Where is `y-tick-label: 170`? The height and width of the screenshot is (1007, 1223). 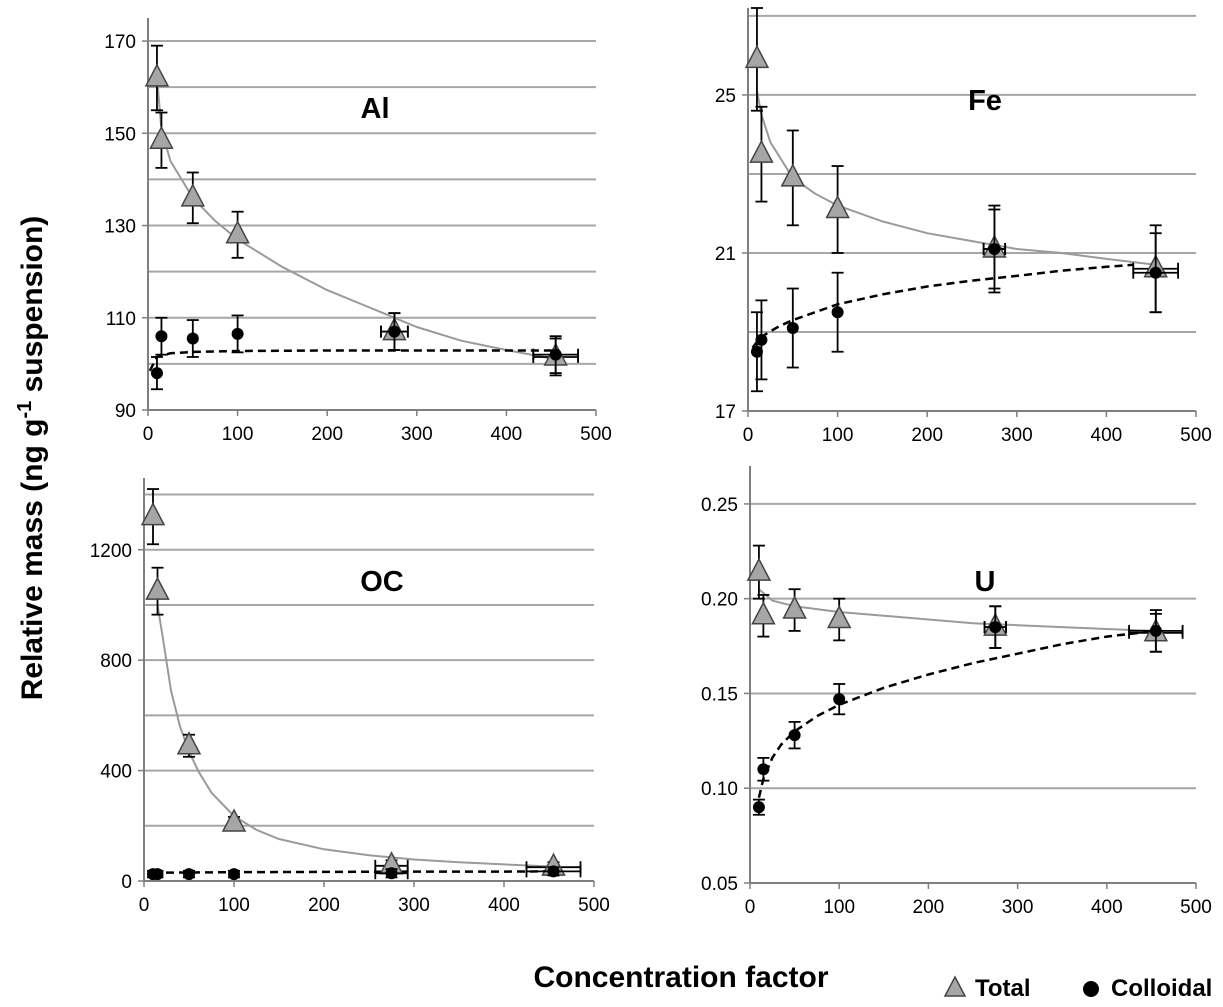 y-tick-label: 170 is located at coordinates (120, 42).